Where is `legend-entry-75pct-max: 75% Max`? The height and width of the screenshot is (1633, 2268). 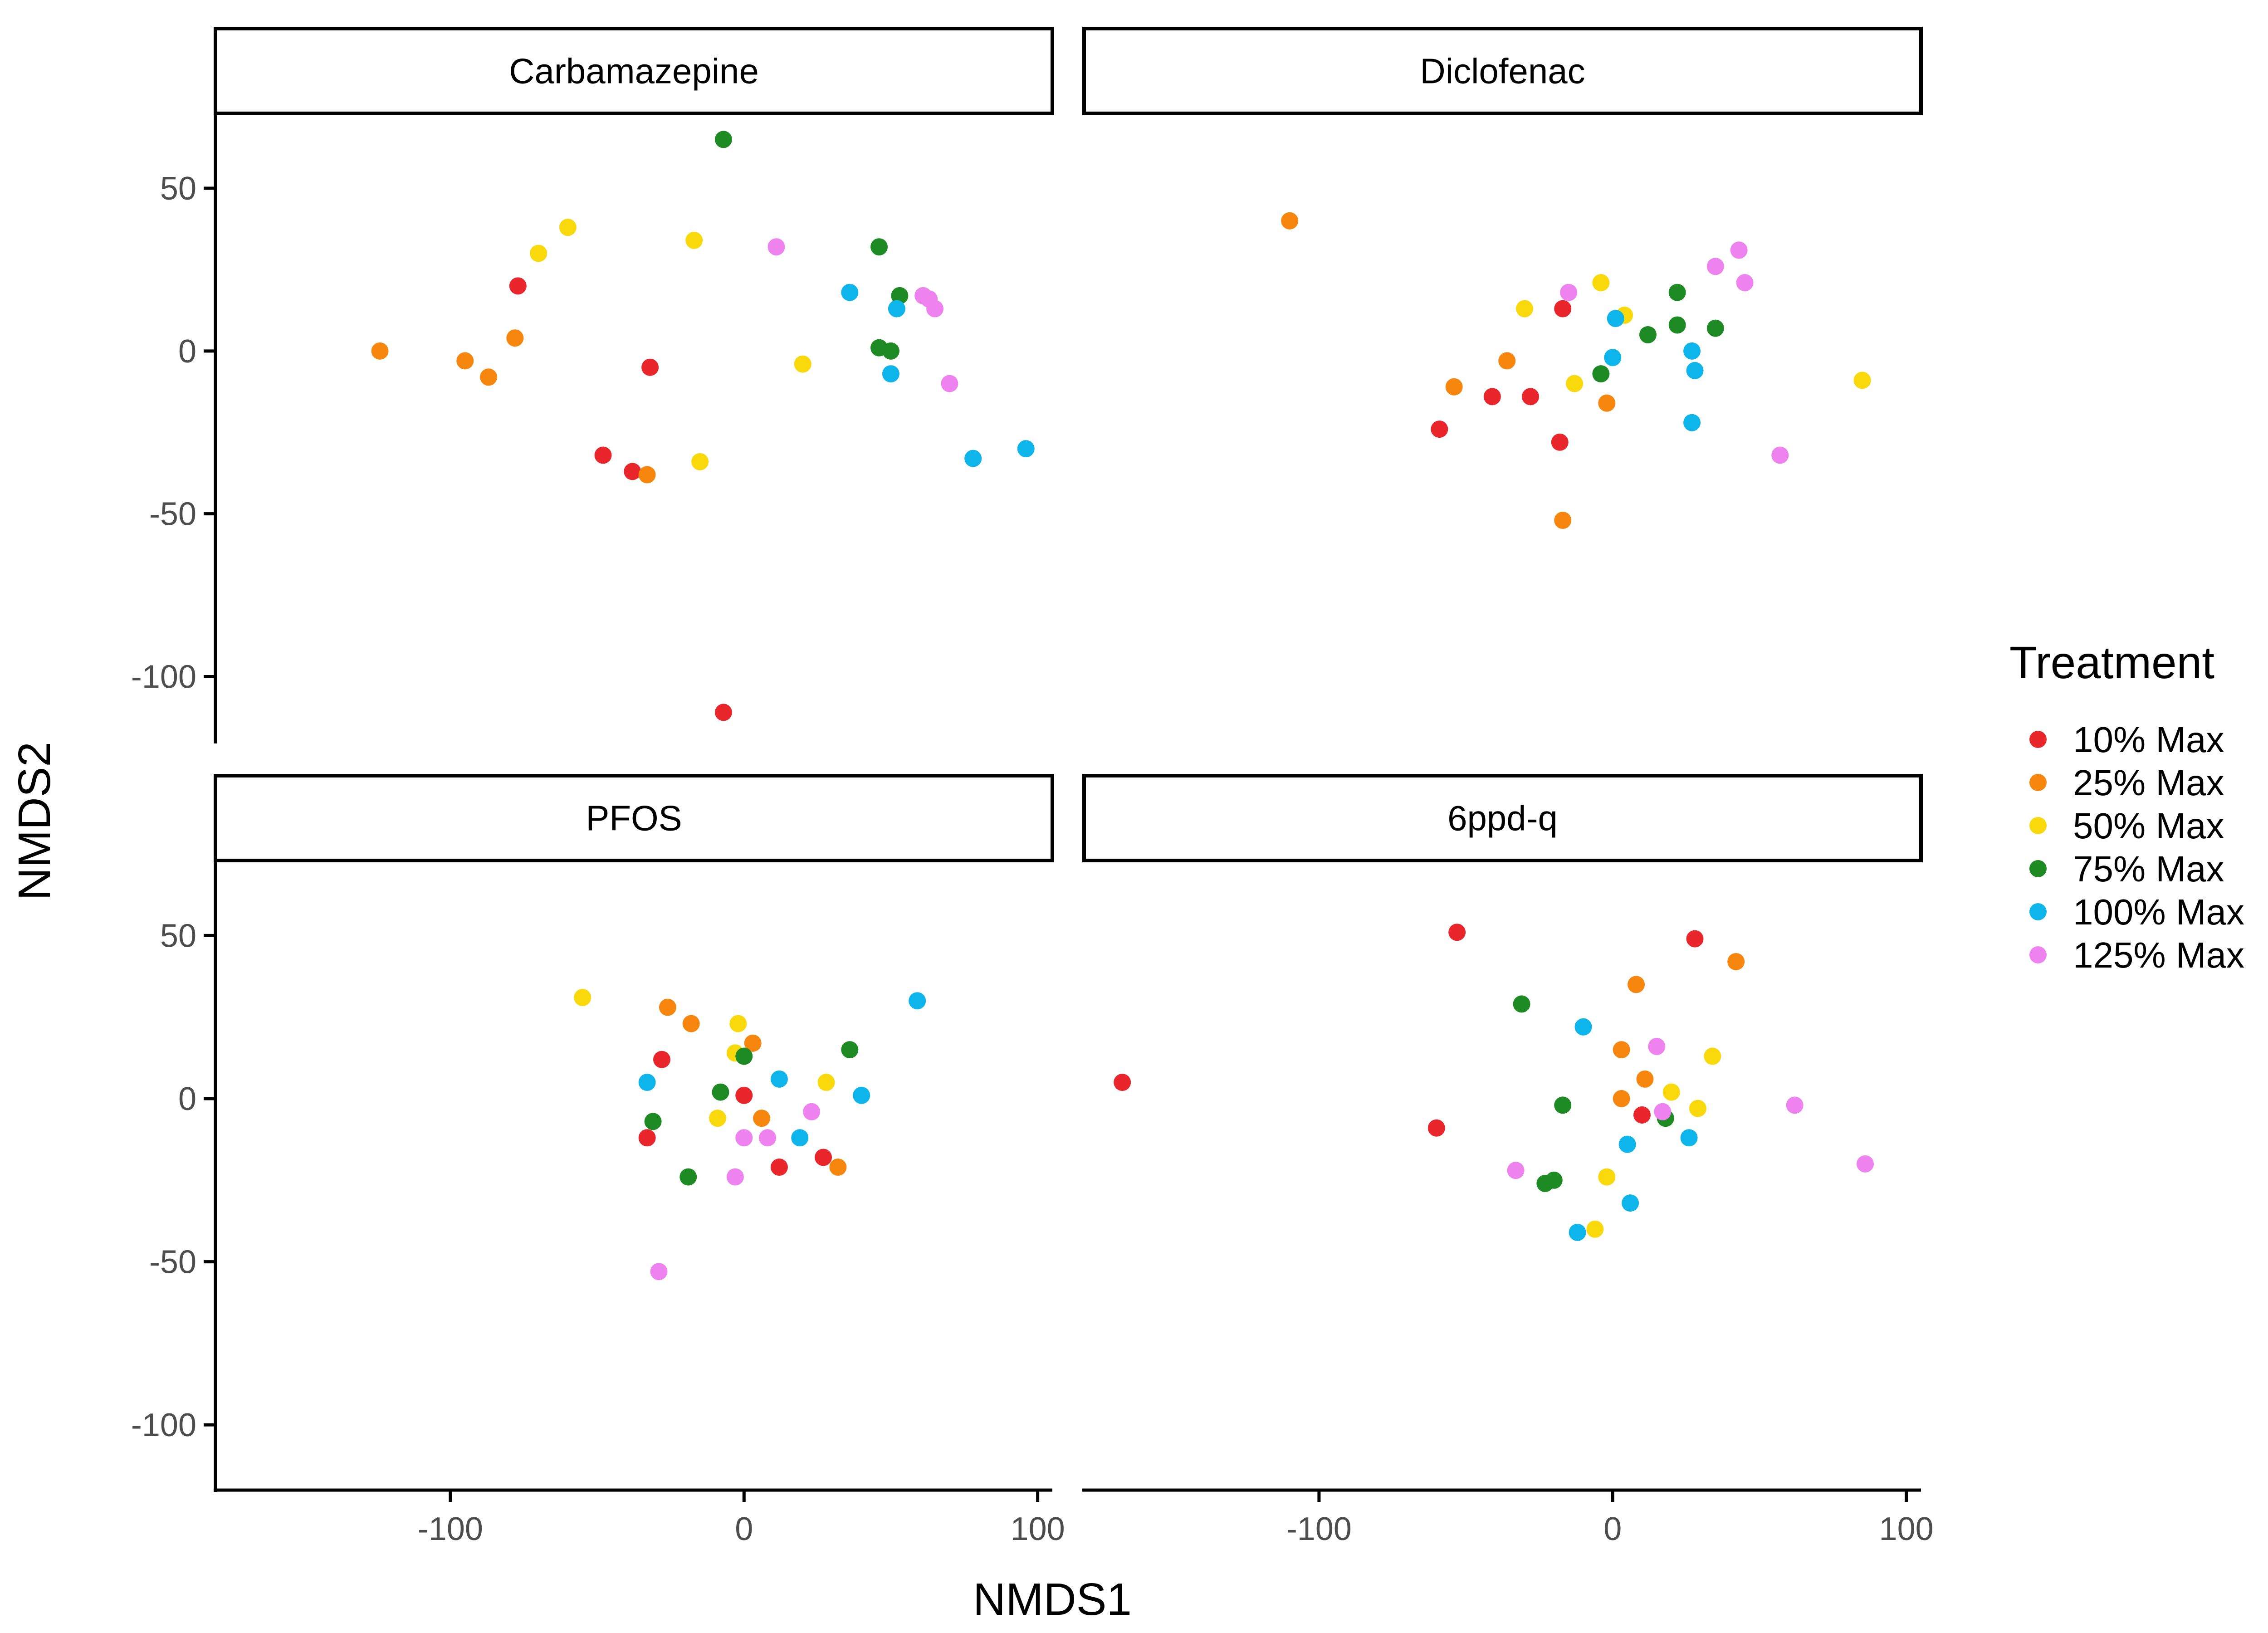
legend-entry-75pct-max: 75% Max is located at coordinates (2127, 869).